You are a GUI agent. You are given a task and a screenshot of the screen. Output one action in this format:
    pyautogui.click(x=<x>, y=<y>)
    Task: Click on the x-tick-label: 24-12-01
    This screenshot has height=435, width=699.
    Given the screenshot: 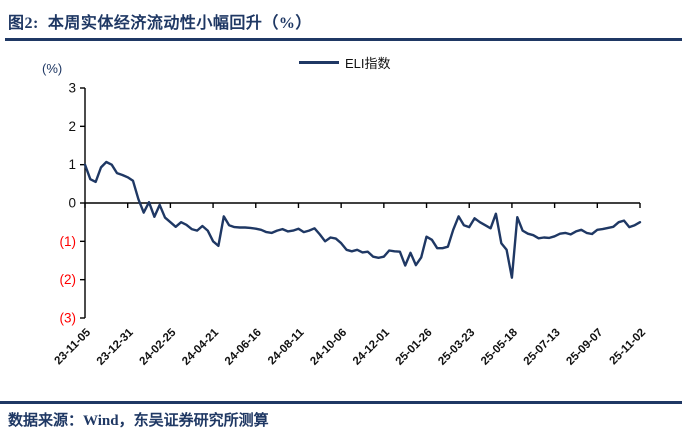 What is the action you would take?
    pyautogui.click(x=371, y=346)
    